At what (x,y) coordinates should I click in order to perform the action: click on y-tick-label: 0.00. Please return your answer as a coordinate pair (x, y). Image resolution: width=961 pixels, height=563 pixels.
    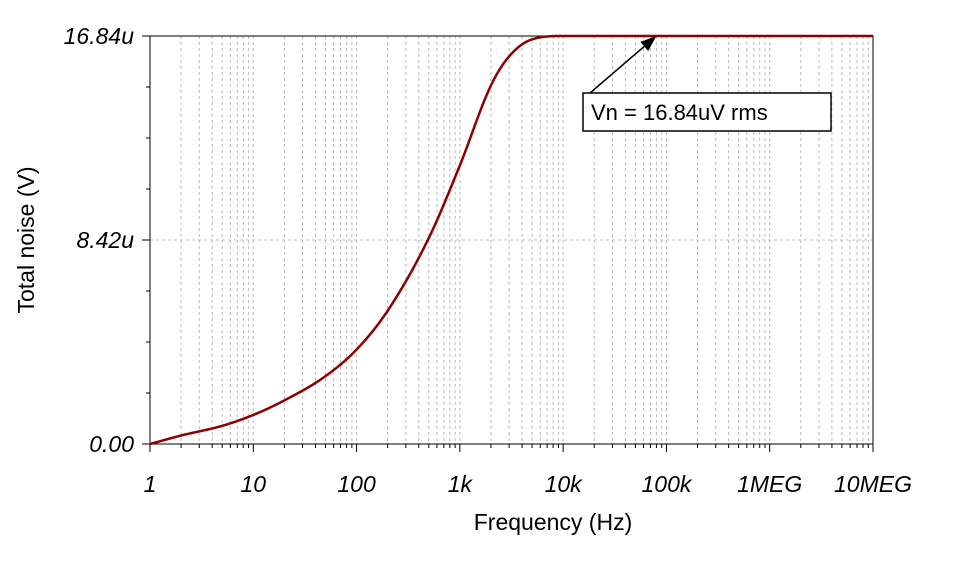
    Looking at the image, I should click on (111, 444).